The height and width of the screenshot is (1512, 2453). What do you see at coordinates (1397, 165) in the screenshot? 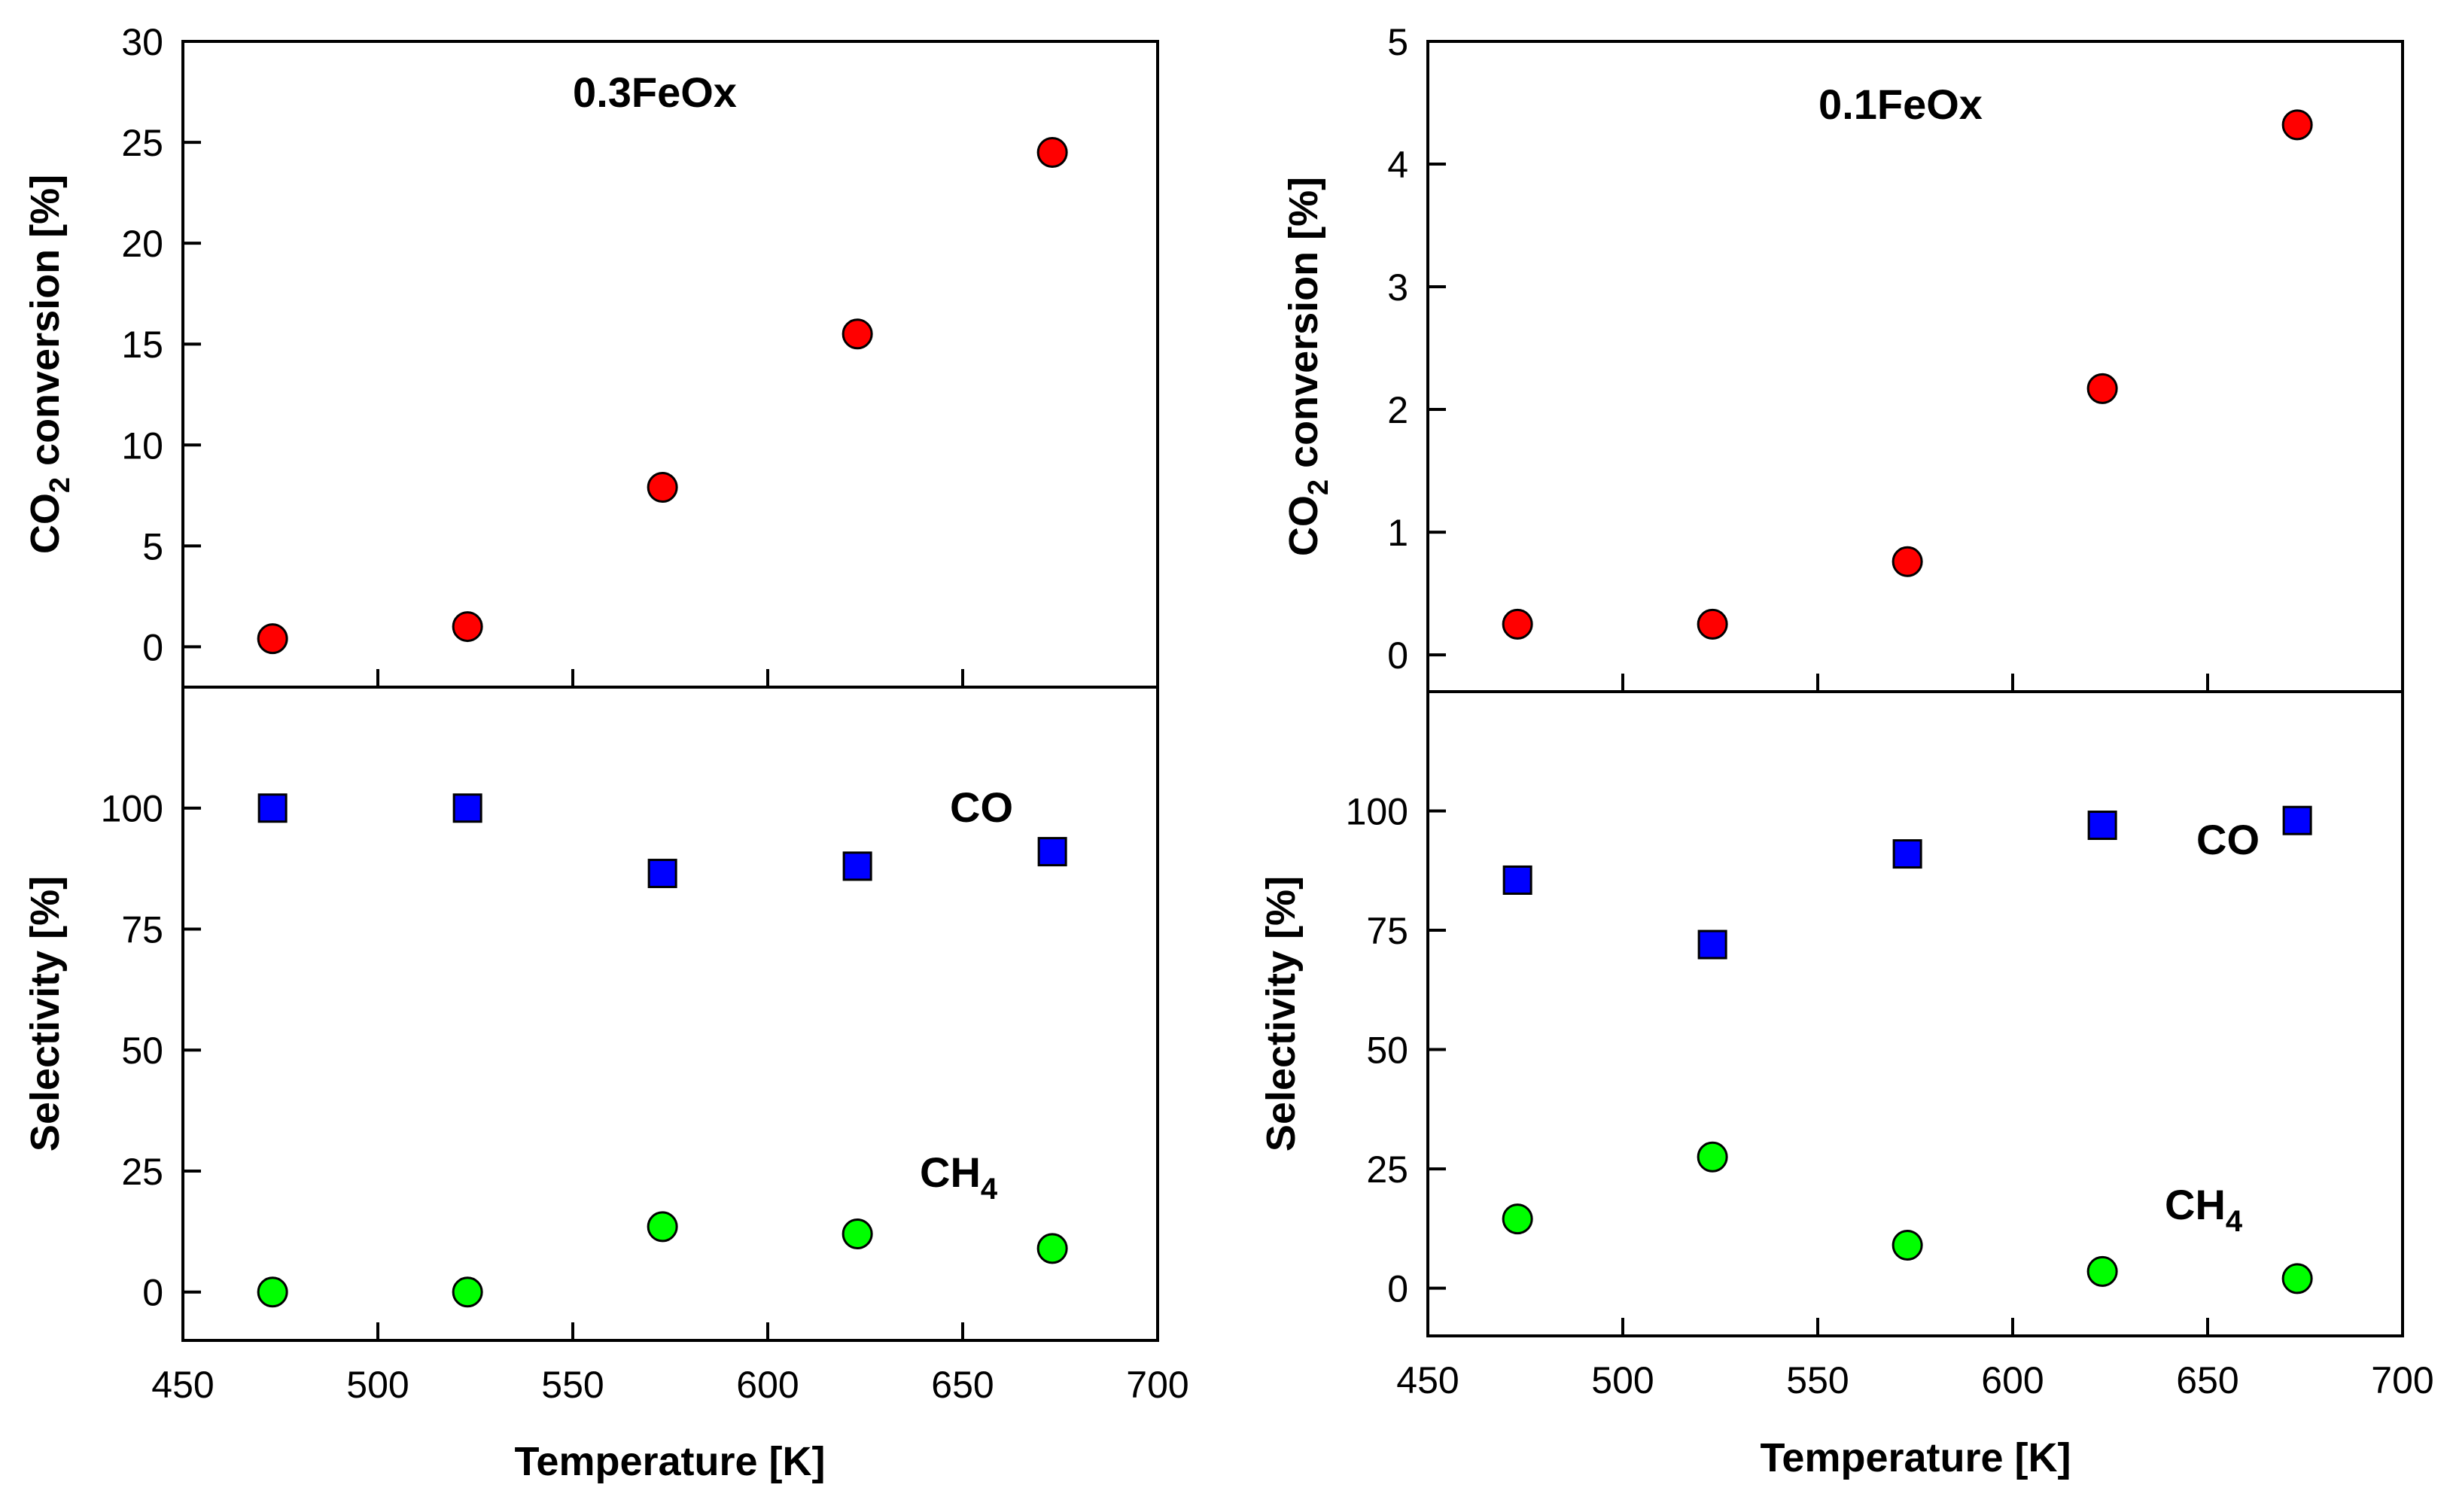
I see `y-tick-label: 4` at bounding box center [1397, 165].